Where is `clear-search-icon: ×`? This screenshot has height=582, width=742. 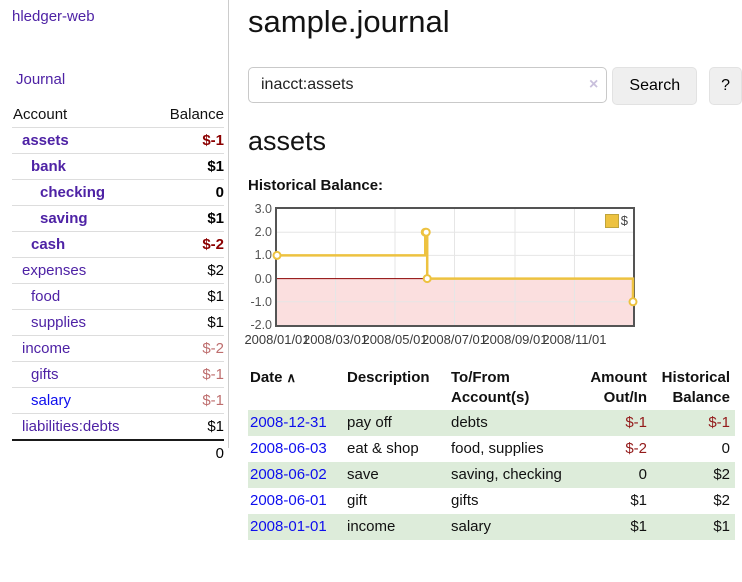 clear-search-icon: × is located at coordinates (594, 84).